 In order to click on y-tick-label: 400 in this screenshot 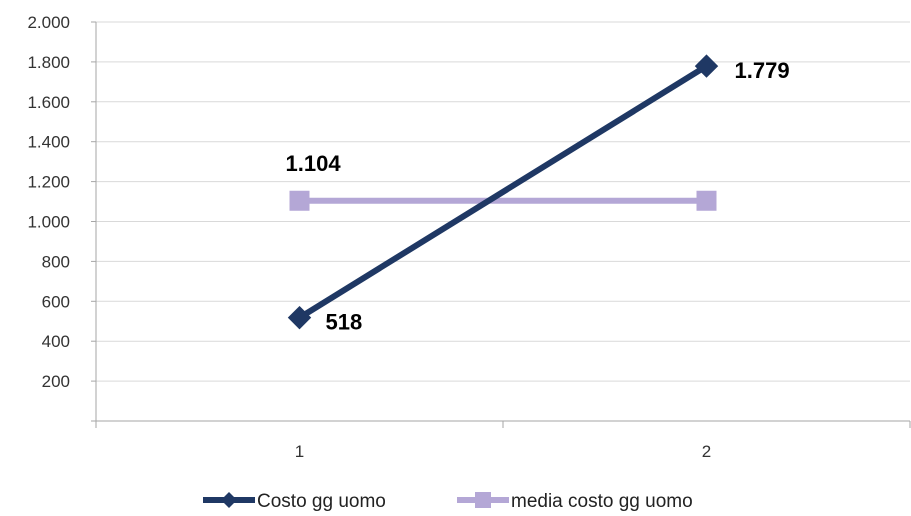, I will do `click(56, 341)`.